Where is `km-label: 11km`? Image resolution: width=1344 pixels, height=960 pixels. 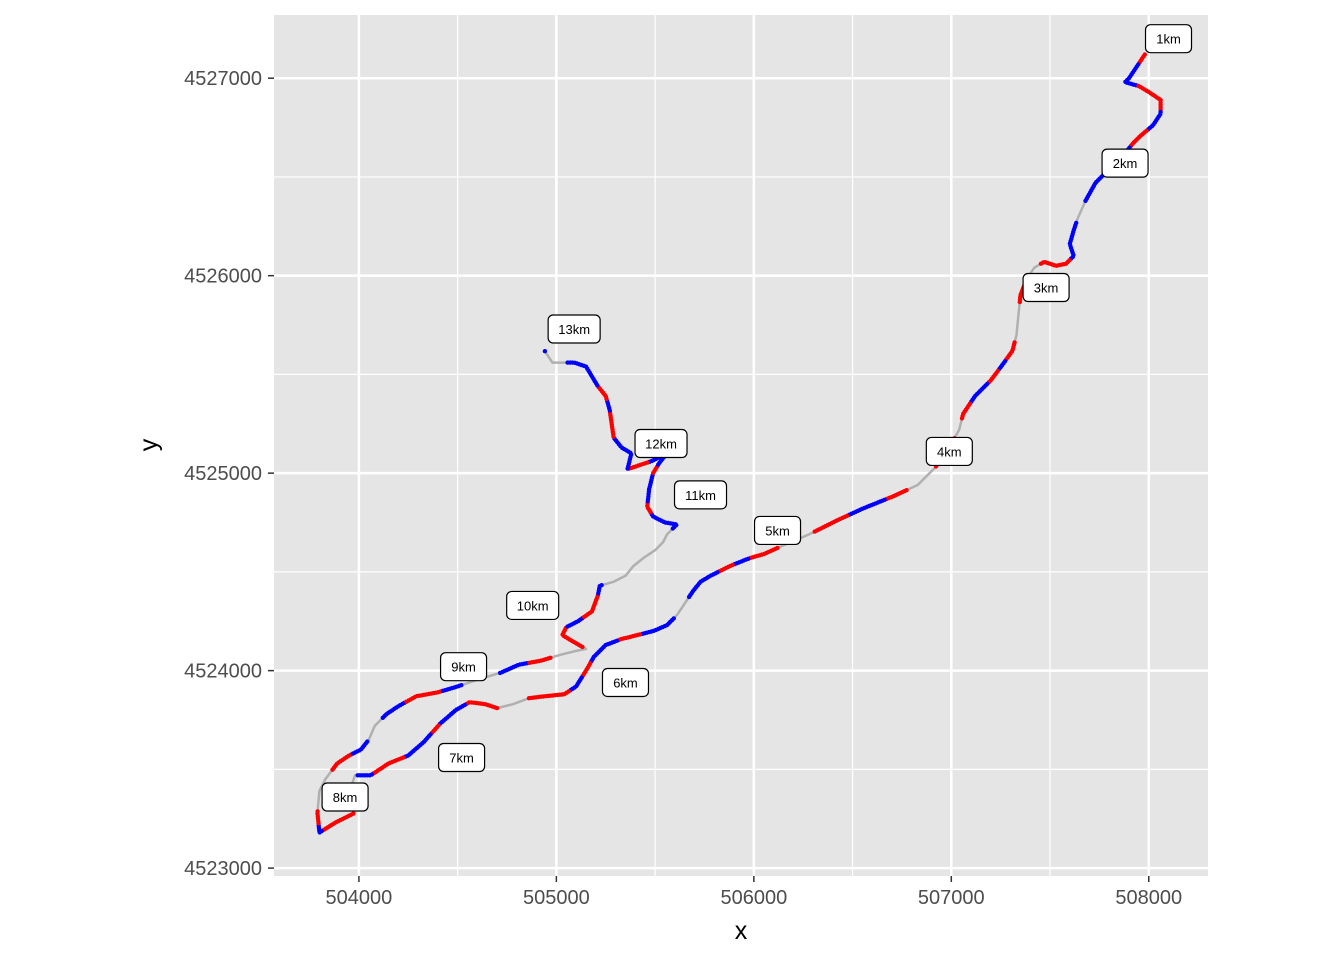
km-label: 11km is located at coordinates (700, 495).